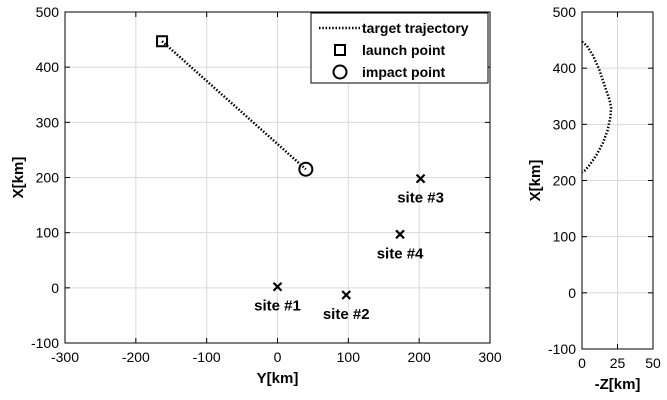  What do you see at coordinates (306, 169) in the screenshot?
I see `impact-point-marker` at bounding box center [306, 169].